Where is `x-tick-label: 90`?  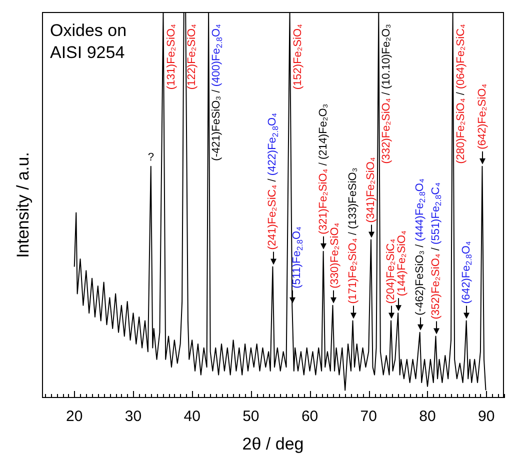
x-tick-label: 90 is located at coordinates (486, 417).